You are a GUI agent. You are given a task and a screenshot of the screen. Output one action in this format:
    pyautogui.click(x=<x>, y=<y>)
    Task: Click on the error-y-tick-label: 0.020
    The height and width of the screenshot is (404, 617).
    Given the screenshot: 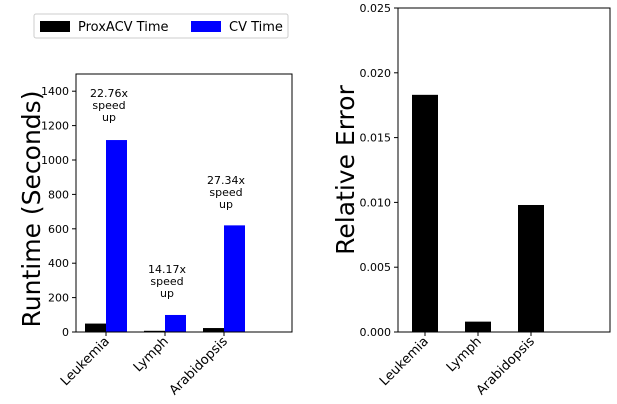 What is the action you would take?
    pyautogui.click(x=376, y=73)
    